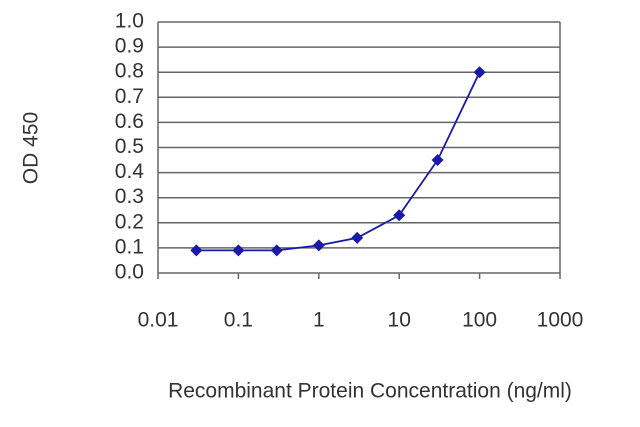  What do you see at coordinates (130, 171) in the screenshot?
I see `y-tick-label: 0.4` at bounding box center [130, 171].